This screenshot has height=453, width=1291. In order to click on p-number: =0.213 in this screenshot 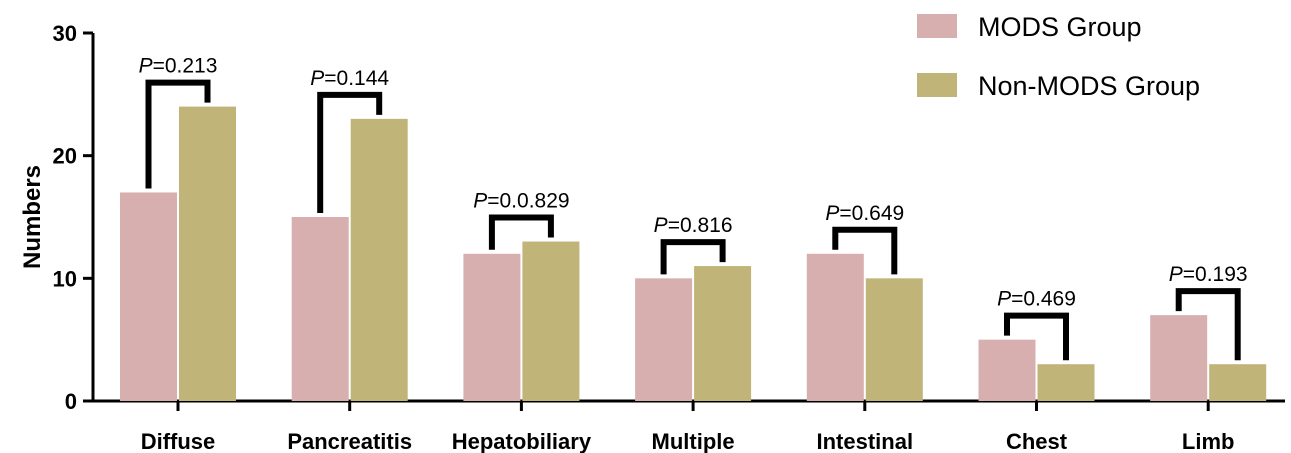, I will do `click(185, 66)`.